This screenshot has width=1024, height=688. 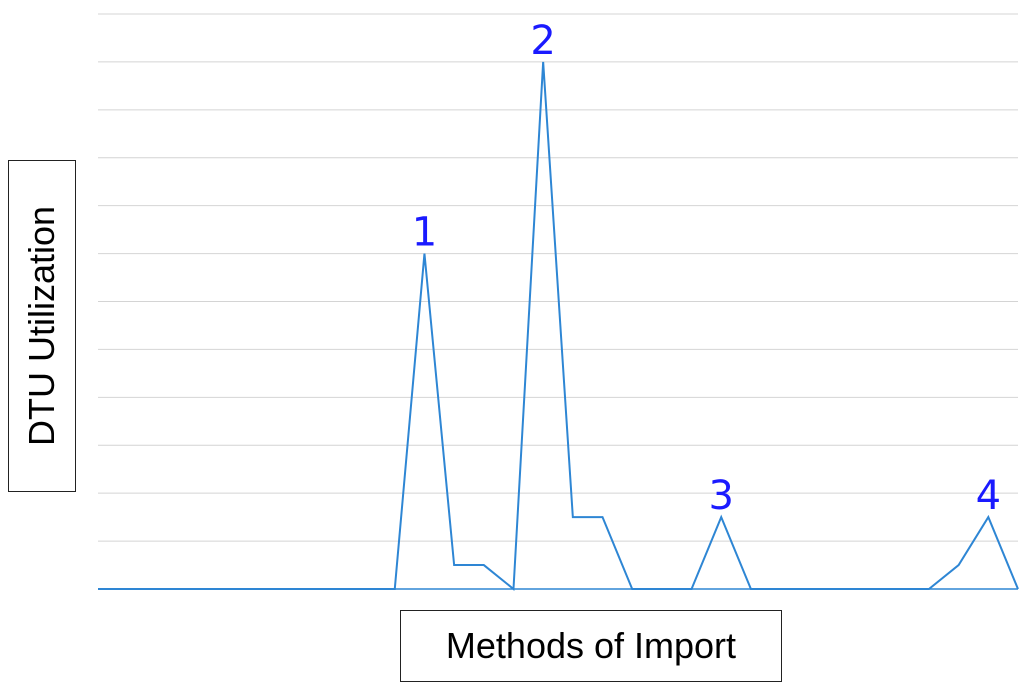 I want to click on peak-annotation-4: 4, so click(x=988, y=496).